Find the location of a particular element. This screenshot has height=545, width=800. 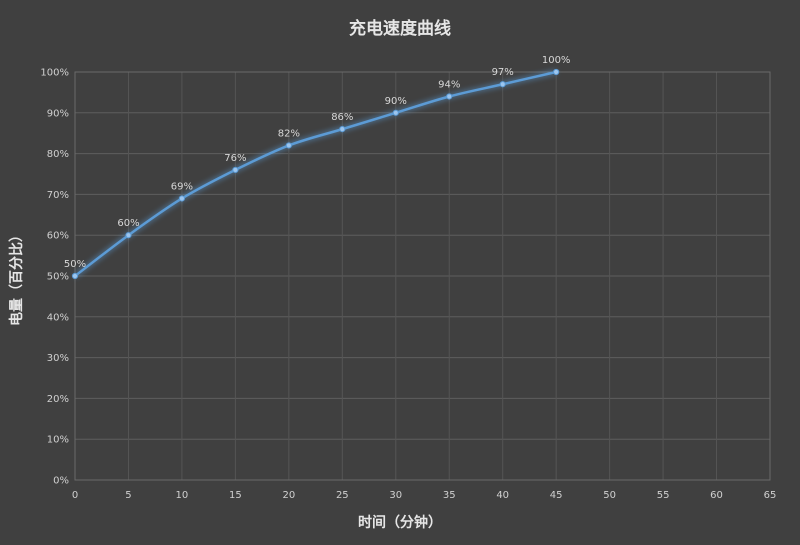

x-tick-label: 40 is located at coordinates (502, 495).